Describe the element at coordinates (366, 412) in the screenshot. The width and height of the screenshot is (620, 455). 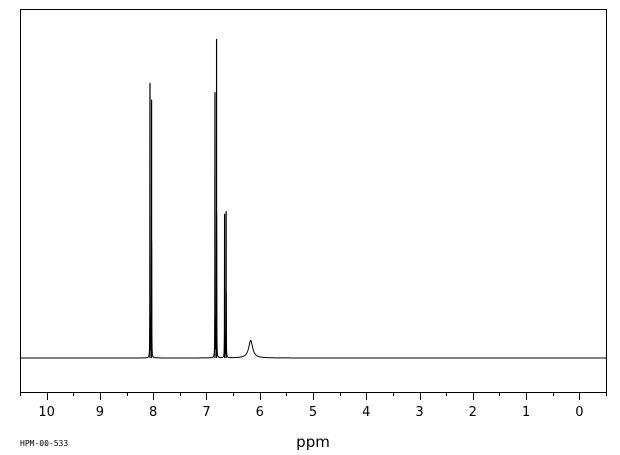
I see `x-tick-label: 4` at that location.